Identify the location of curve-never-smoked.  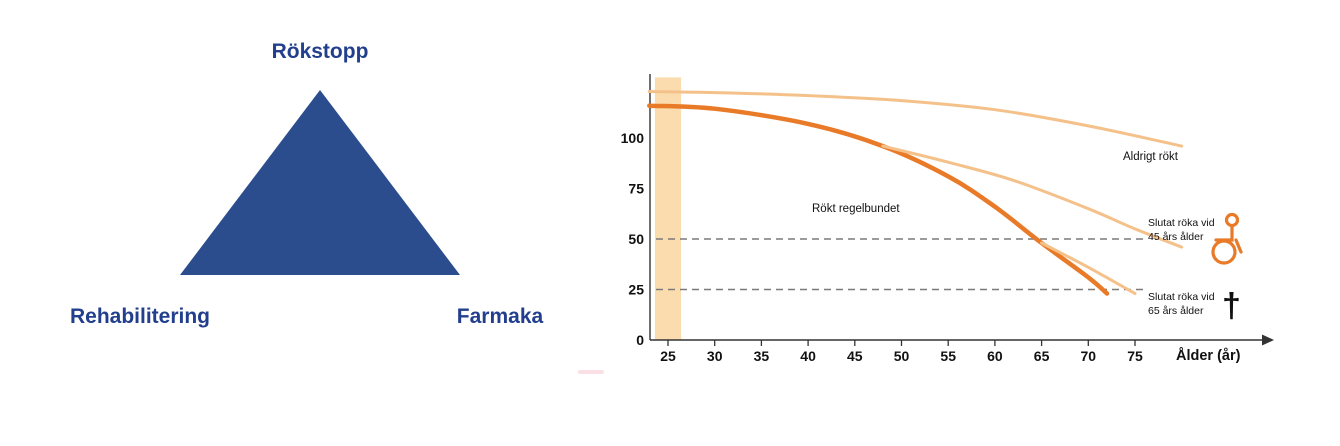
(915, 119).